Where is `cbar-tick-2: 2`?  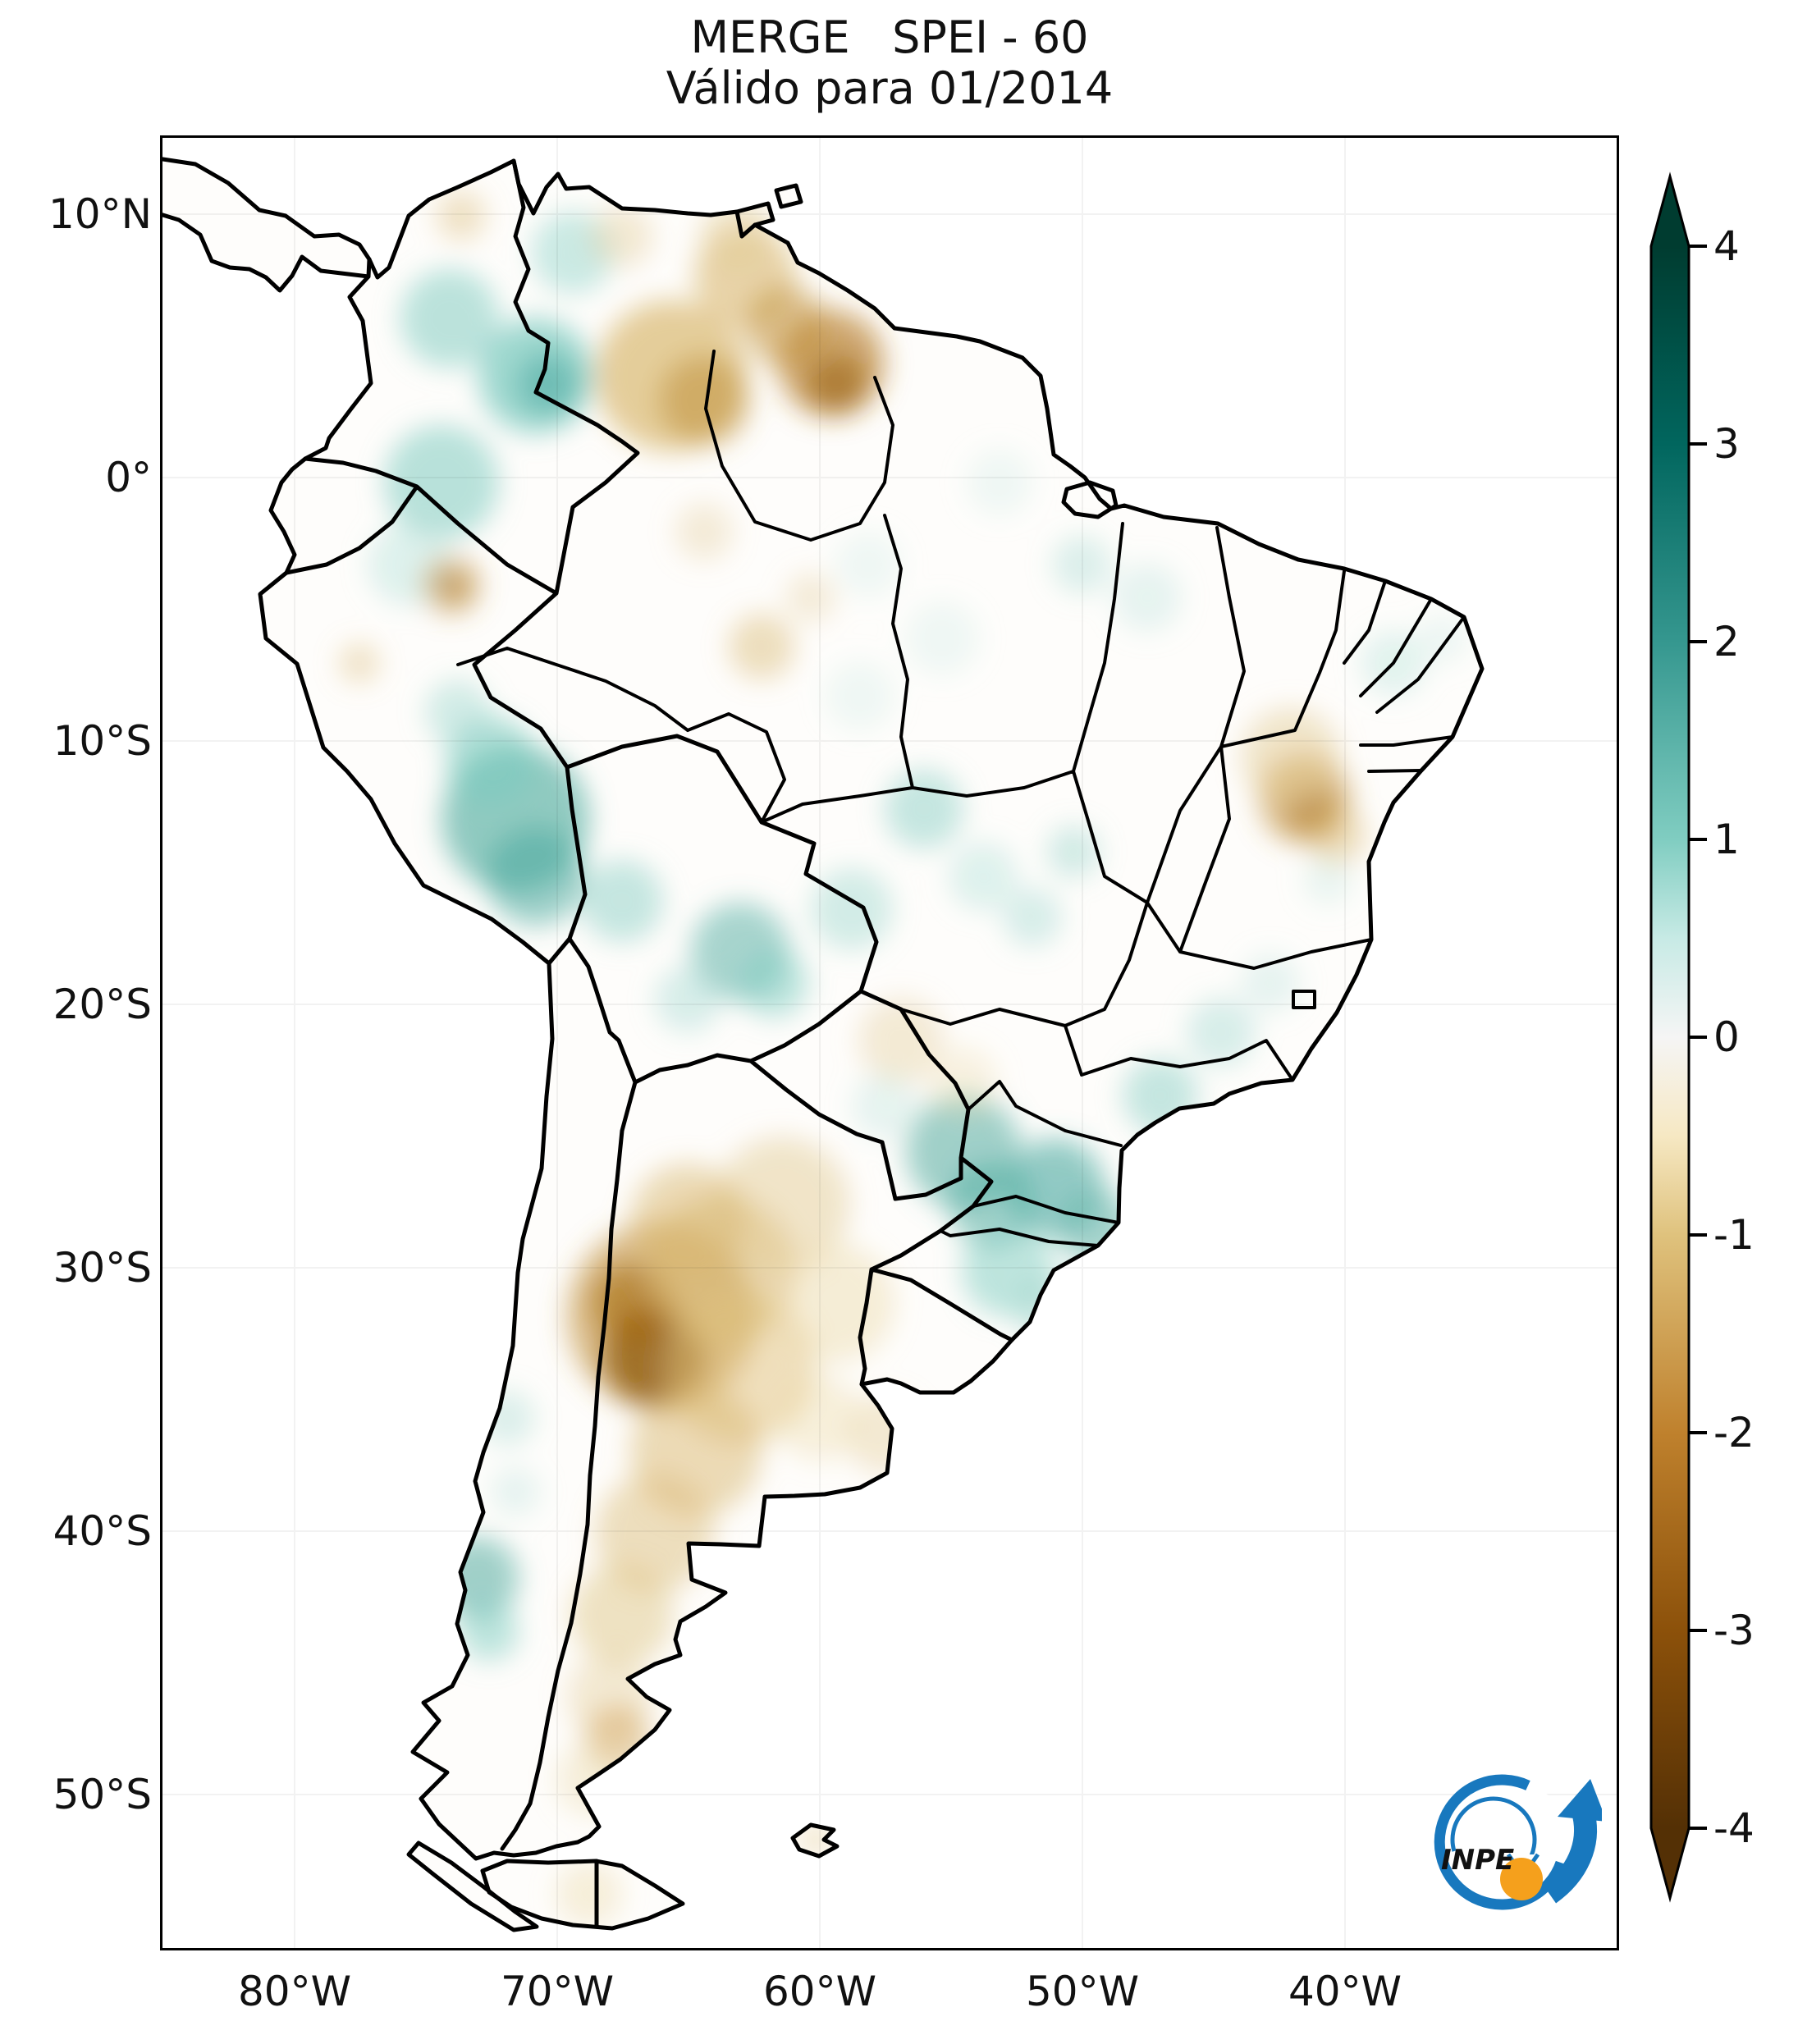
cbar-tick-2: 2 is located at coordinates (1726, 641).